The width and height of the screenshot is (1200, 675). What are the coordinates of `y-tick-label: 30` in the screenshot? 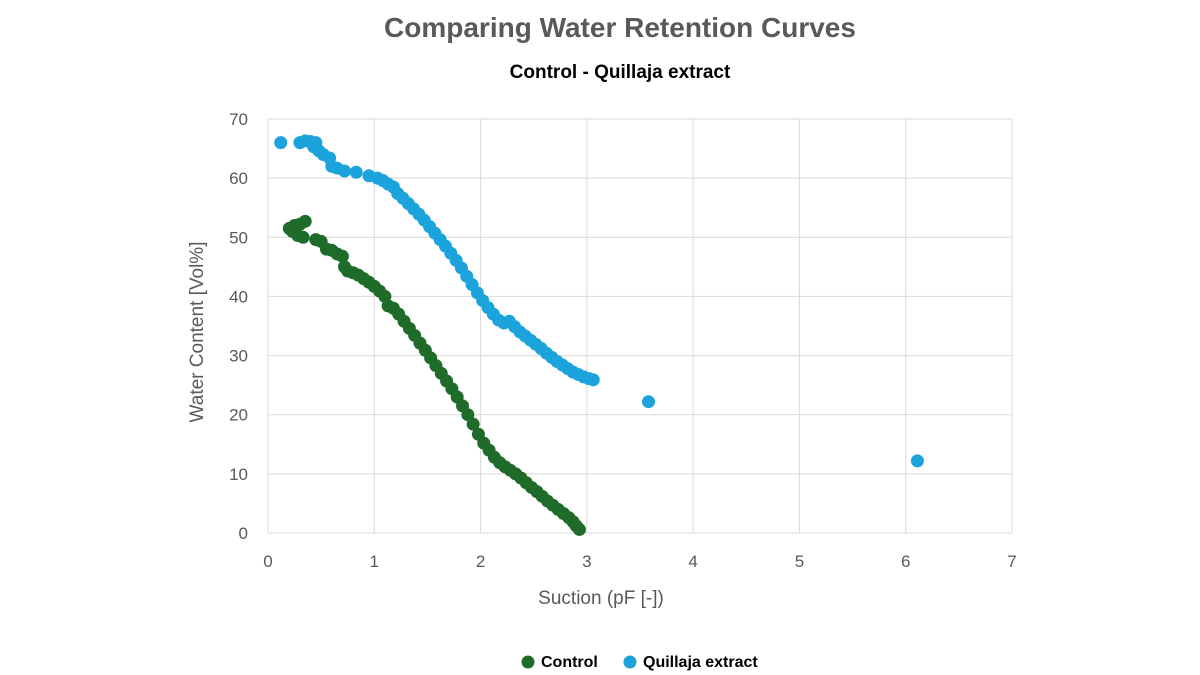 It's located at (238, 356).